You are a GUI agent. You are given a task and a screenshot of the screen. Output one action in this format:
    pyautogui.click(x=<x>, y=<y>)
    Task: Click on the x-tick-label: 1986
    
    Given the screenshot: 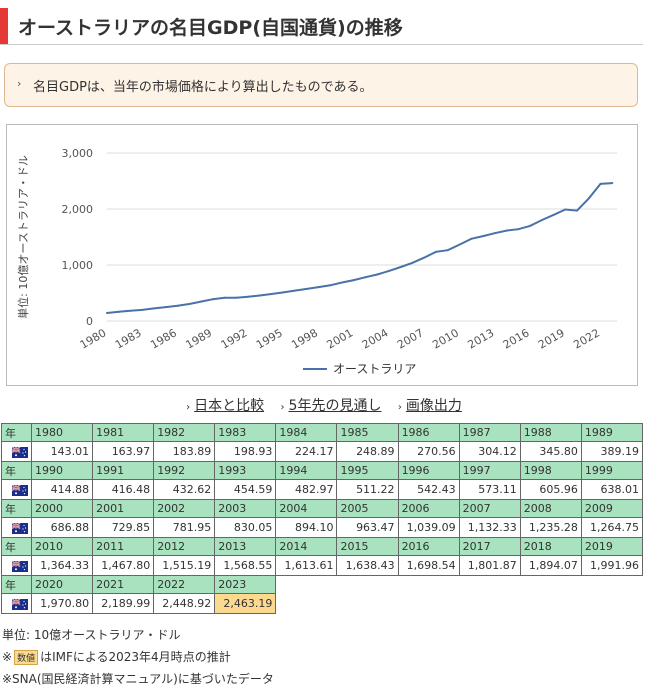 What is the action you would take?
    pyautogui.click(x=163, y=338)
    